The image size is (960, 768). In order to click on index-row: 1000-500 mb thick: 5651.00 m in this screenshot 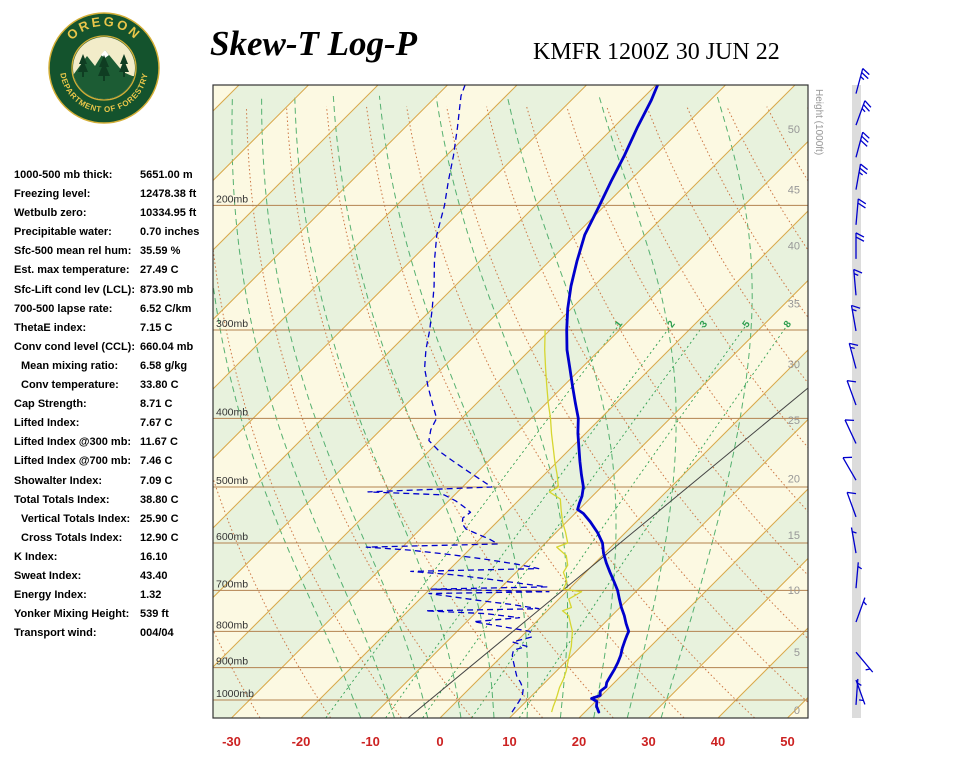, I will do `click(106, 175)`.